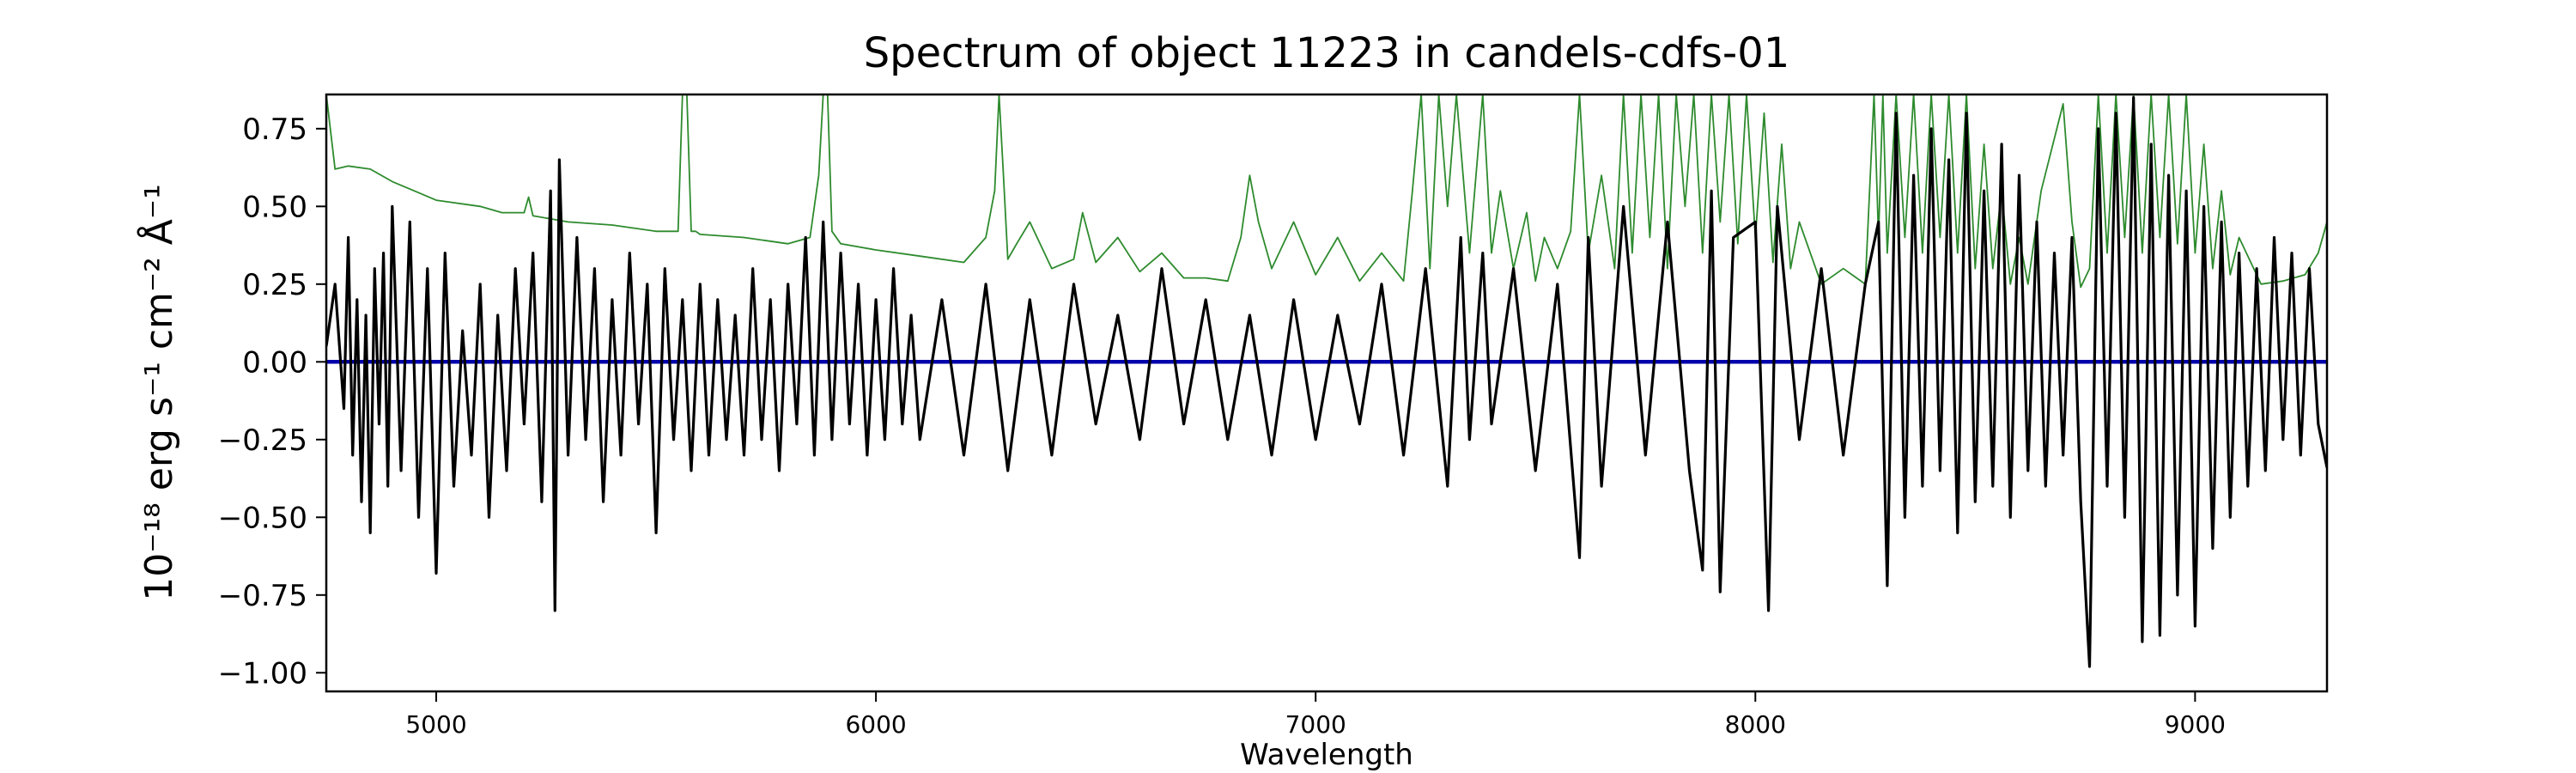 The height and width of the screenshot is (773, 2576). Describe the element at coordinates (272, 402) in the screenshot. I see `y-axis: −1.00 −0.75 −0.50 −0.25 0.00 0.25 0.50 0.75` at that location.